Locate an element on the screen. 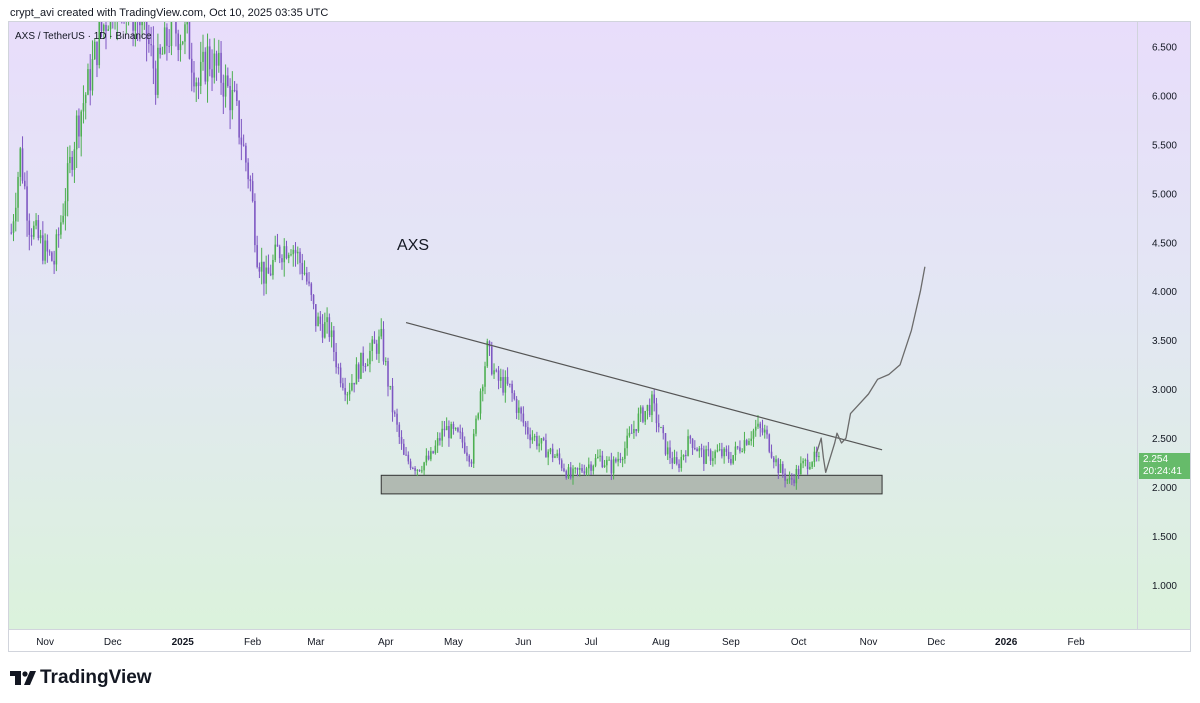 The height and width of the screenshot is (703, 1200). x-tick-label: May is located at coordinates (453, 642).